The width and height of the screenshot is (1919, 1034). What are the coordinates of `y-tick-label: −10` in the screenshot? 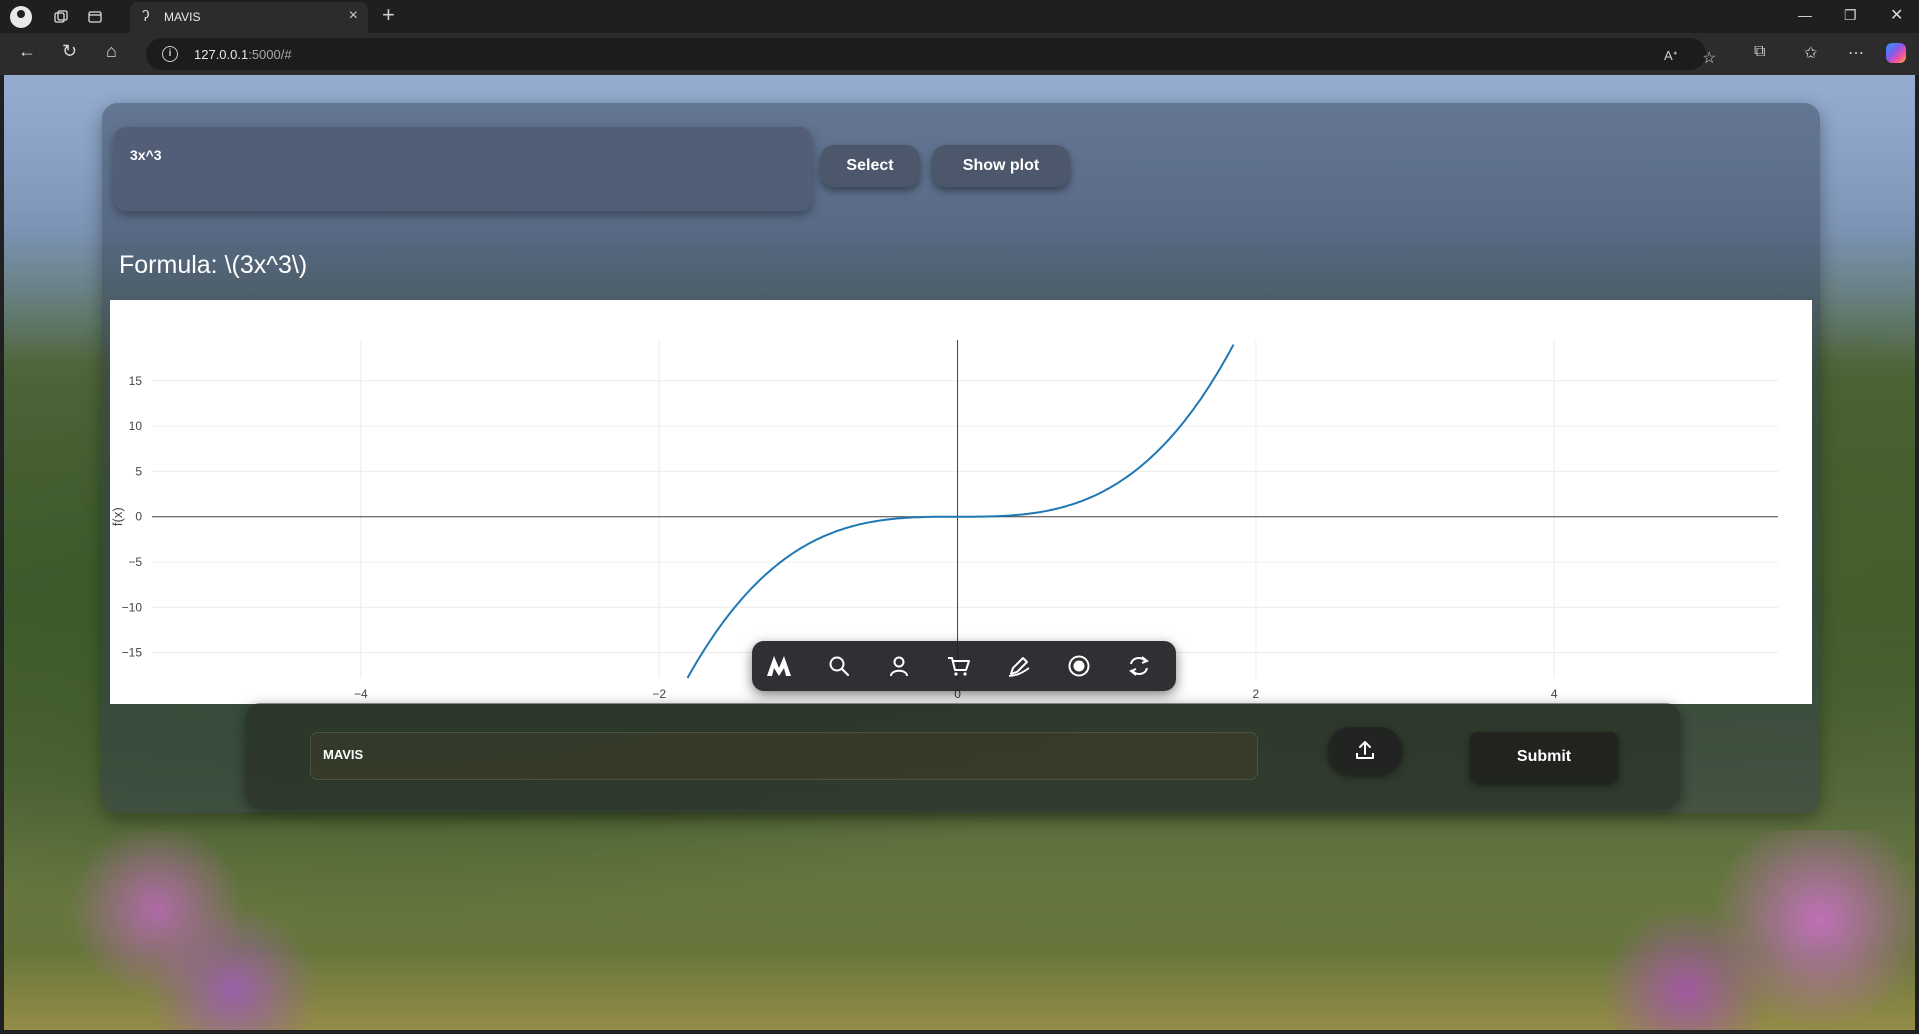 It's located at (132, 607).